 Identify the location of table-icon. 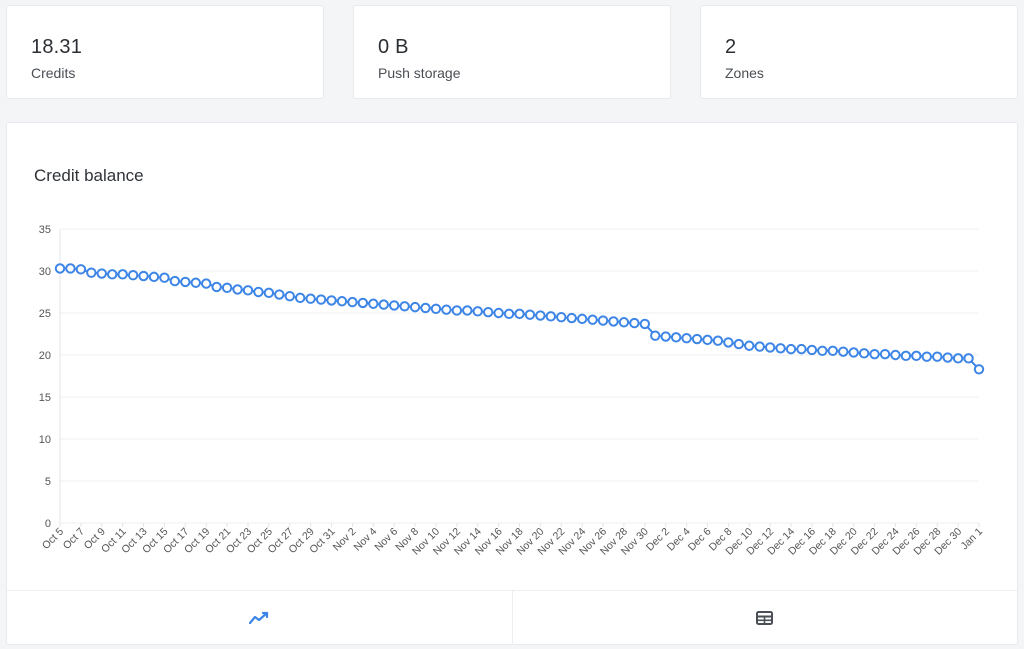
(765, 618).